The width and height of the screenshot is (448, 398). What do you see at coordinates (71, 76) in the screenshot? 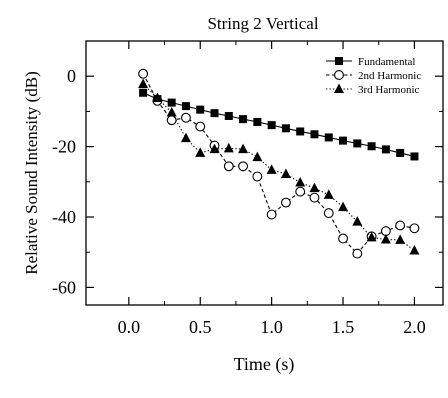
I see `y-tick-label: 0` at bounding box center [71, 76].